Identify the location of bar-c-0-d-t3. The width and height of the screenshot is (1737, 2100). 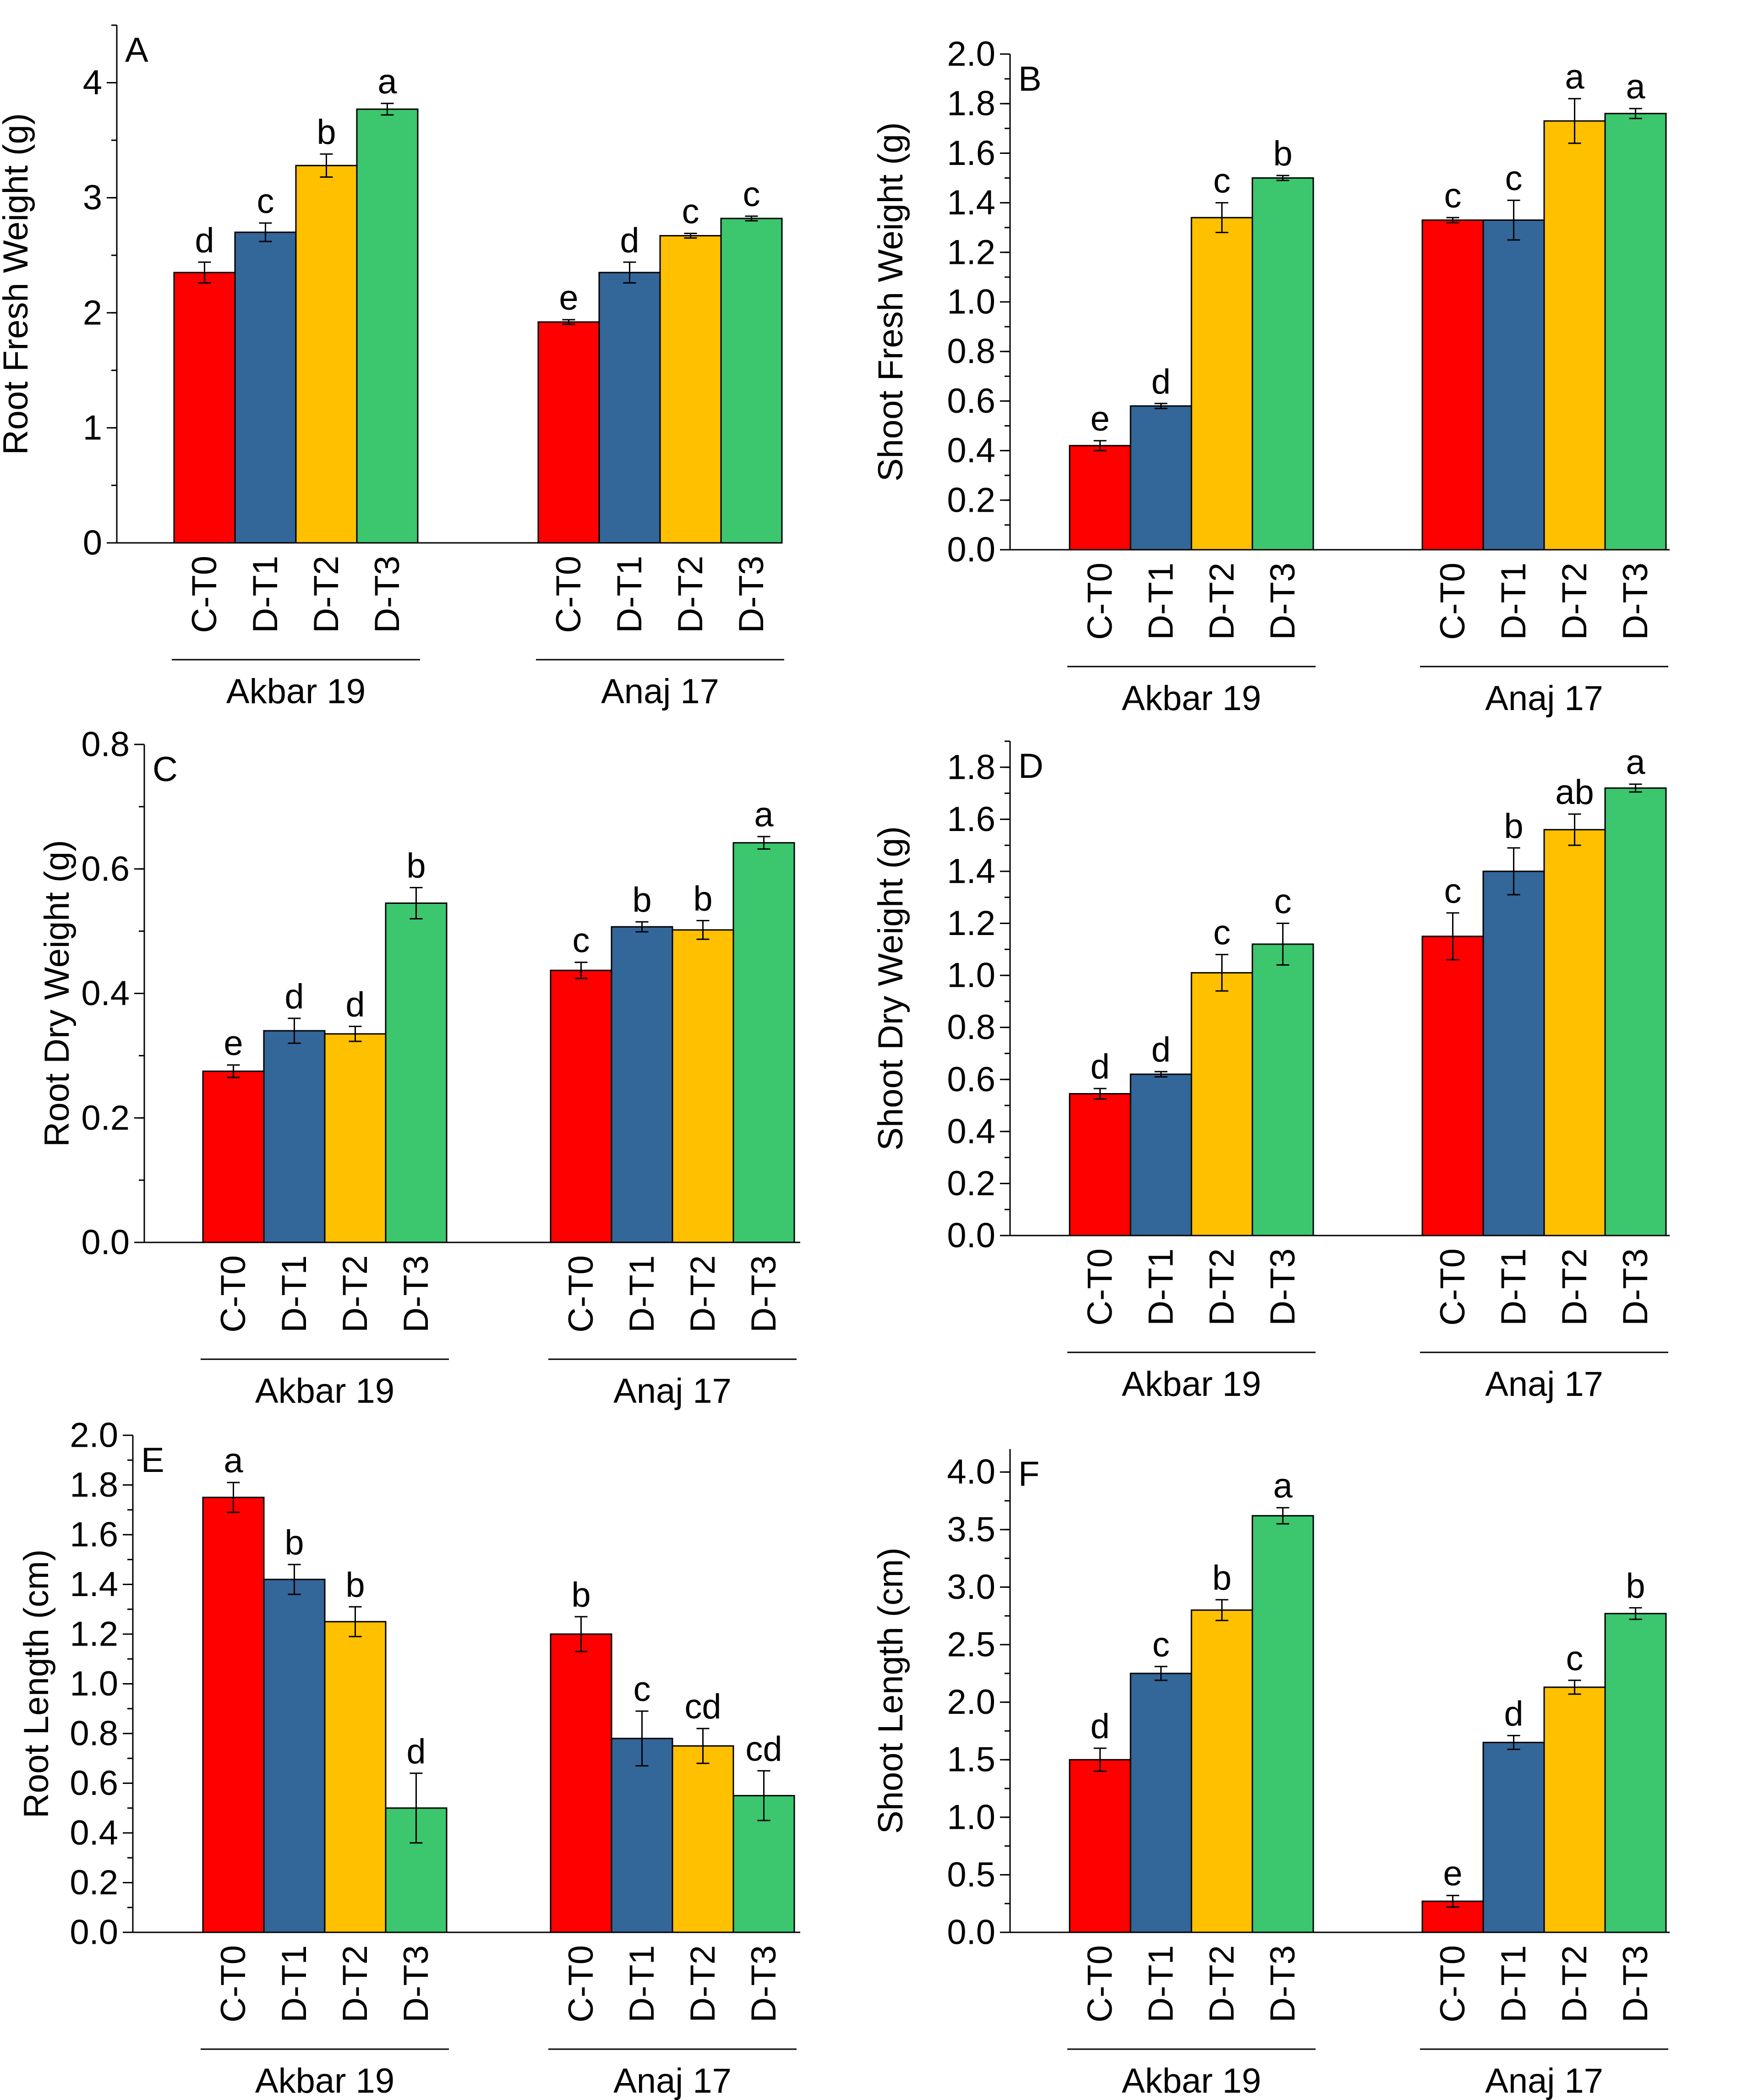
(416, 1072).